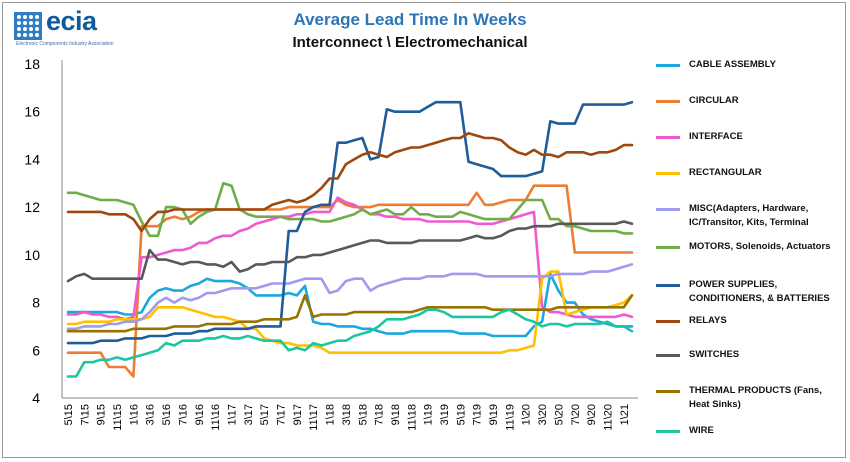 This screenshot has width=850, height=462. What do you see at coordinates (725, 172) in the screenshot?
I see `legend-label: RECTANGULAR` at bounding box center [725, 172].